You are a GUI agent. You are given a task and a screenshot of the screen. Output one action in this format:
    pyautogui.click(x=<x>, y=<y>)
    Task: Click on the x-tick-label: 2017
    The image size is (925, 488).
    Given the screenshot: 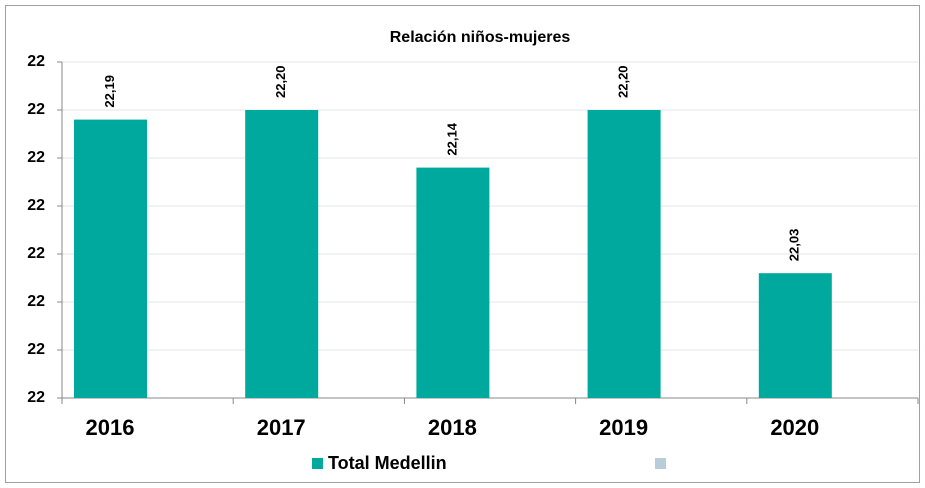 What is the action you would take?
    pyautogui.click(x=281, y=427)
    